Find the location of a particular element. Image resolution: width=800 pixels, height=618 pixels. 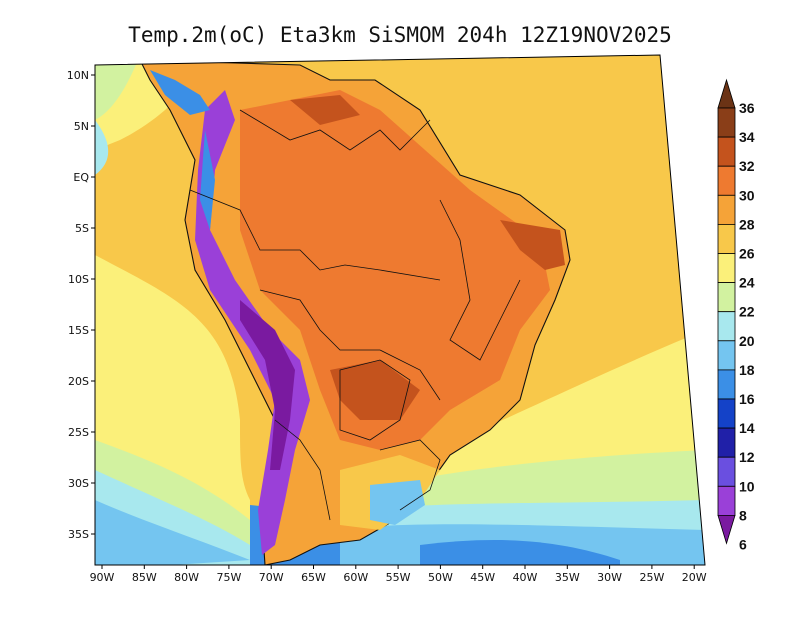

ocean-atlantic-coldest is located at coordinates (520, 552).